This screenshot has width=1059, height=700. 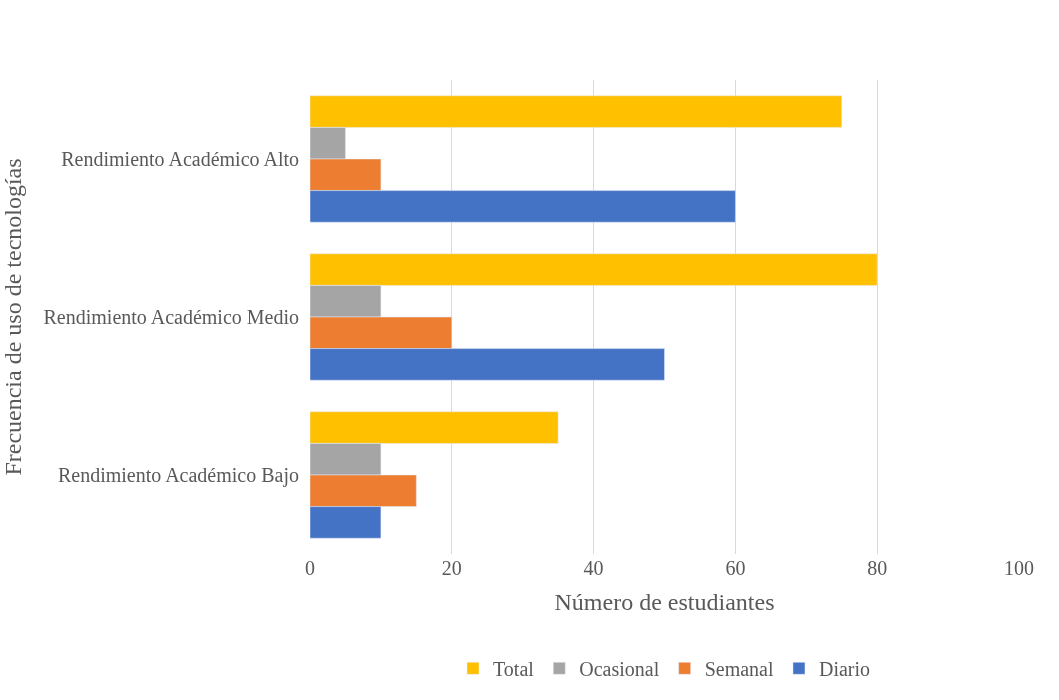 What do you see at coordinates (451, 568) in the screenshot?
I see `x-tick-label: 20` at bounding box center [451, 568].